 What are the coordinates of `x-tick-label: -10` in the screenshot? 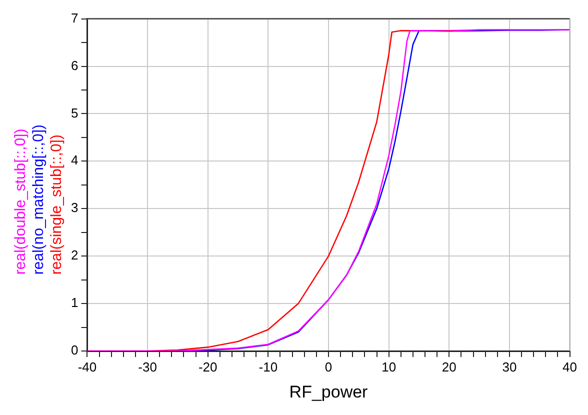 It's located at (268, 366).